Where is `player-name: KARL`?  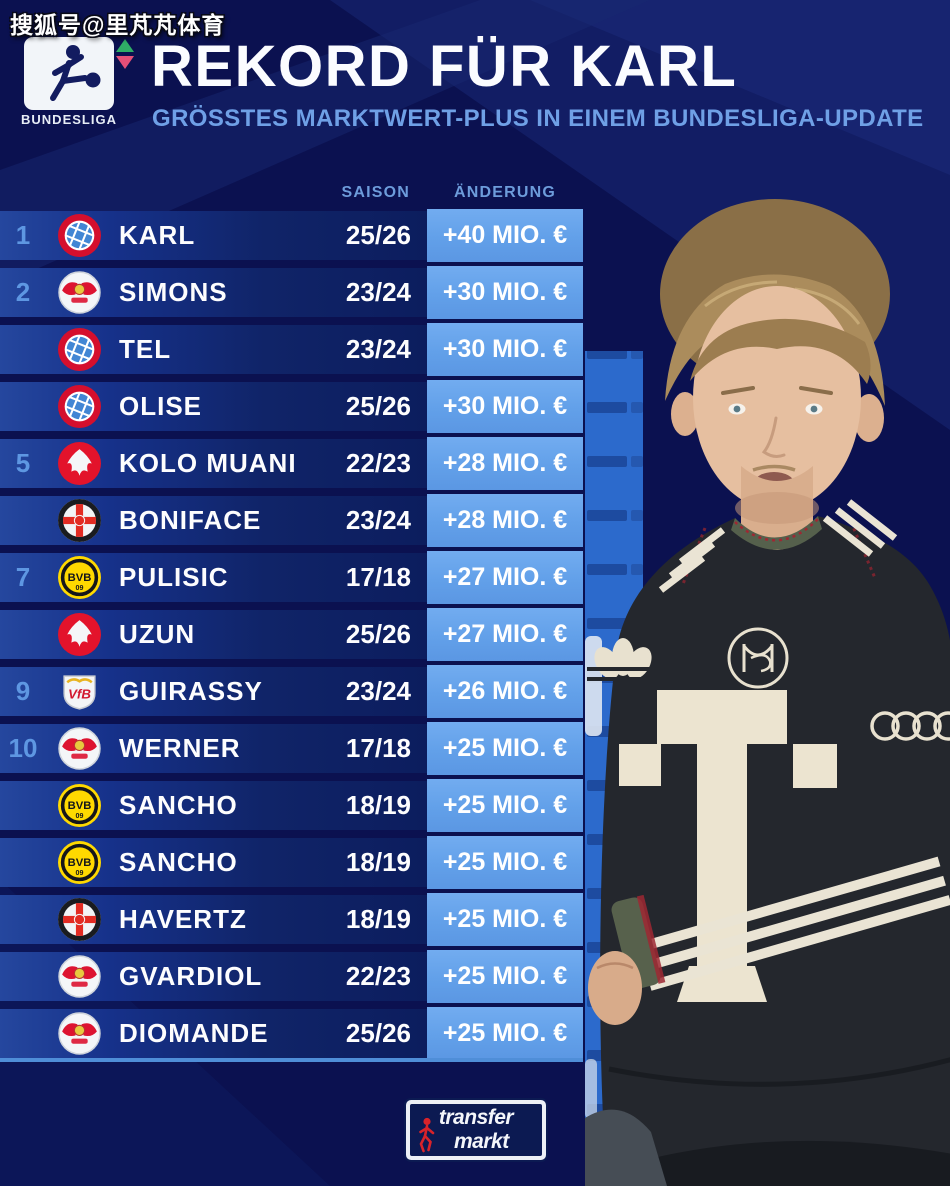 player-name: KARL is located at coordinates (157, 235).